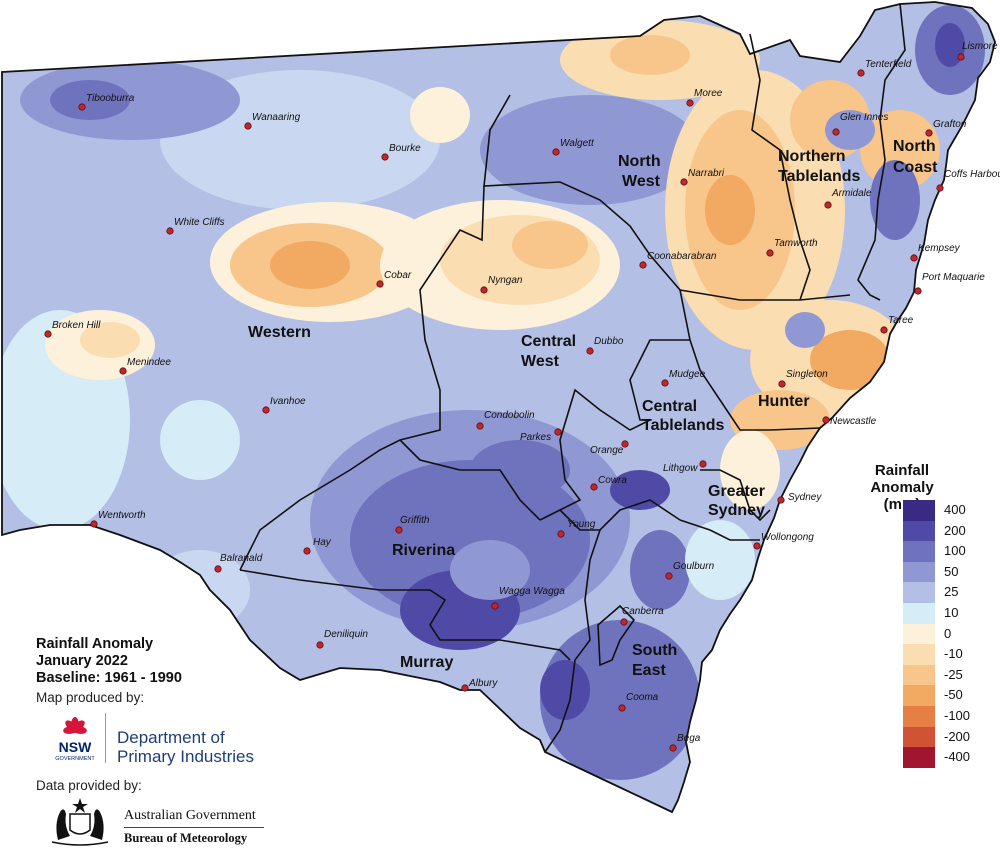 The image size is (1000, 850). I want to click on town-dot-balranald, so click(218, 569).